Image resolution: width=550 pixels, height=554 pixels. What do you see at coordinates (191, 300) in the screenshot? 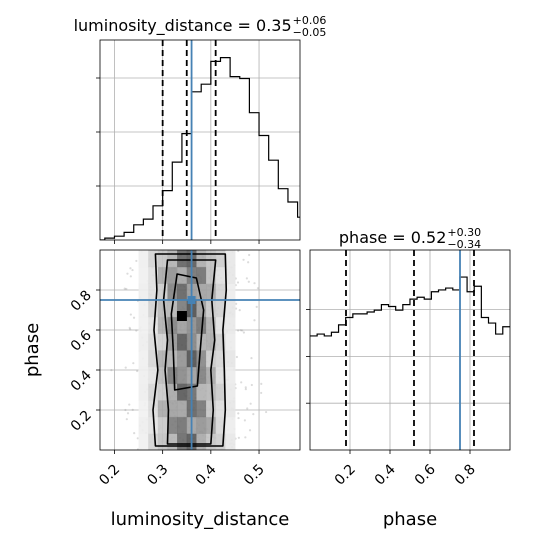
I see `jt-truth-marker` at bounding box center [191, 300].